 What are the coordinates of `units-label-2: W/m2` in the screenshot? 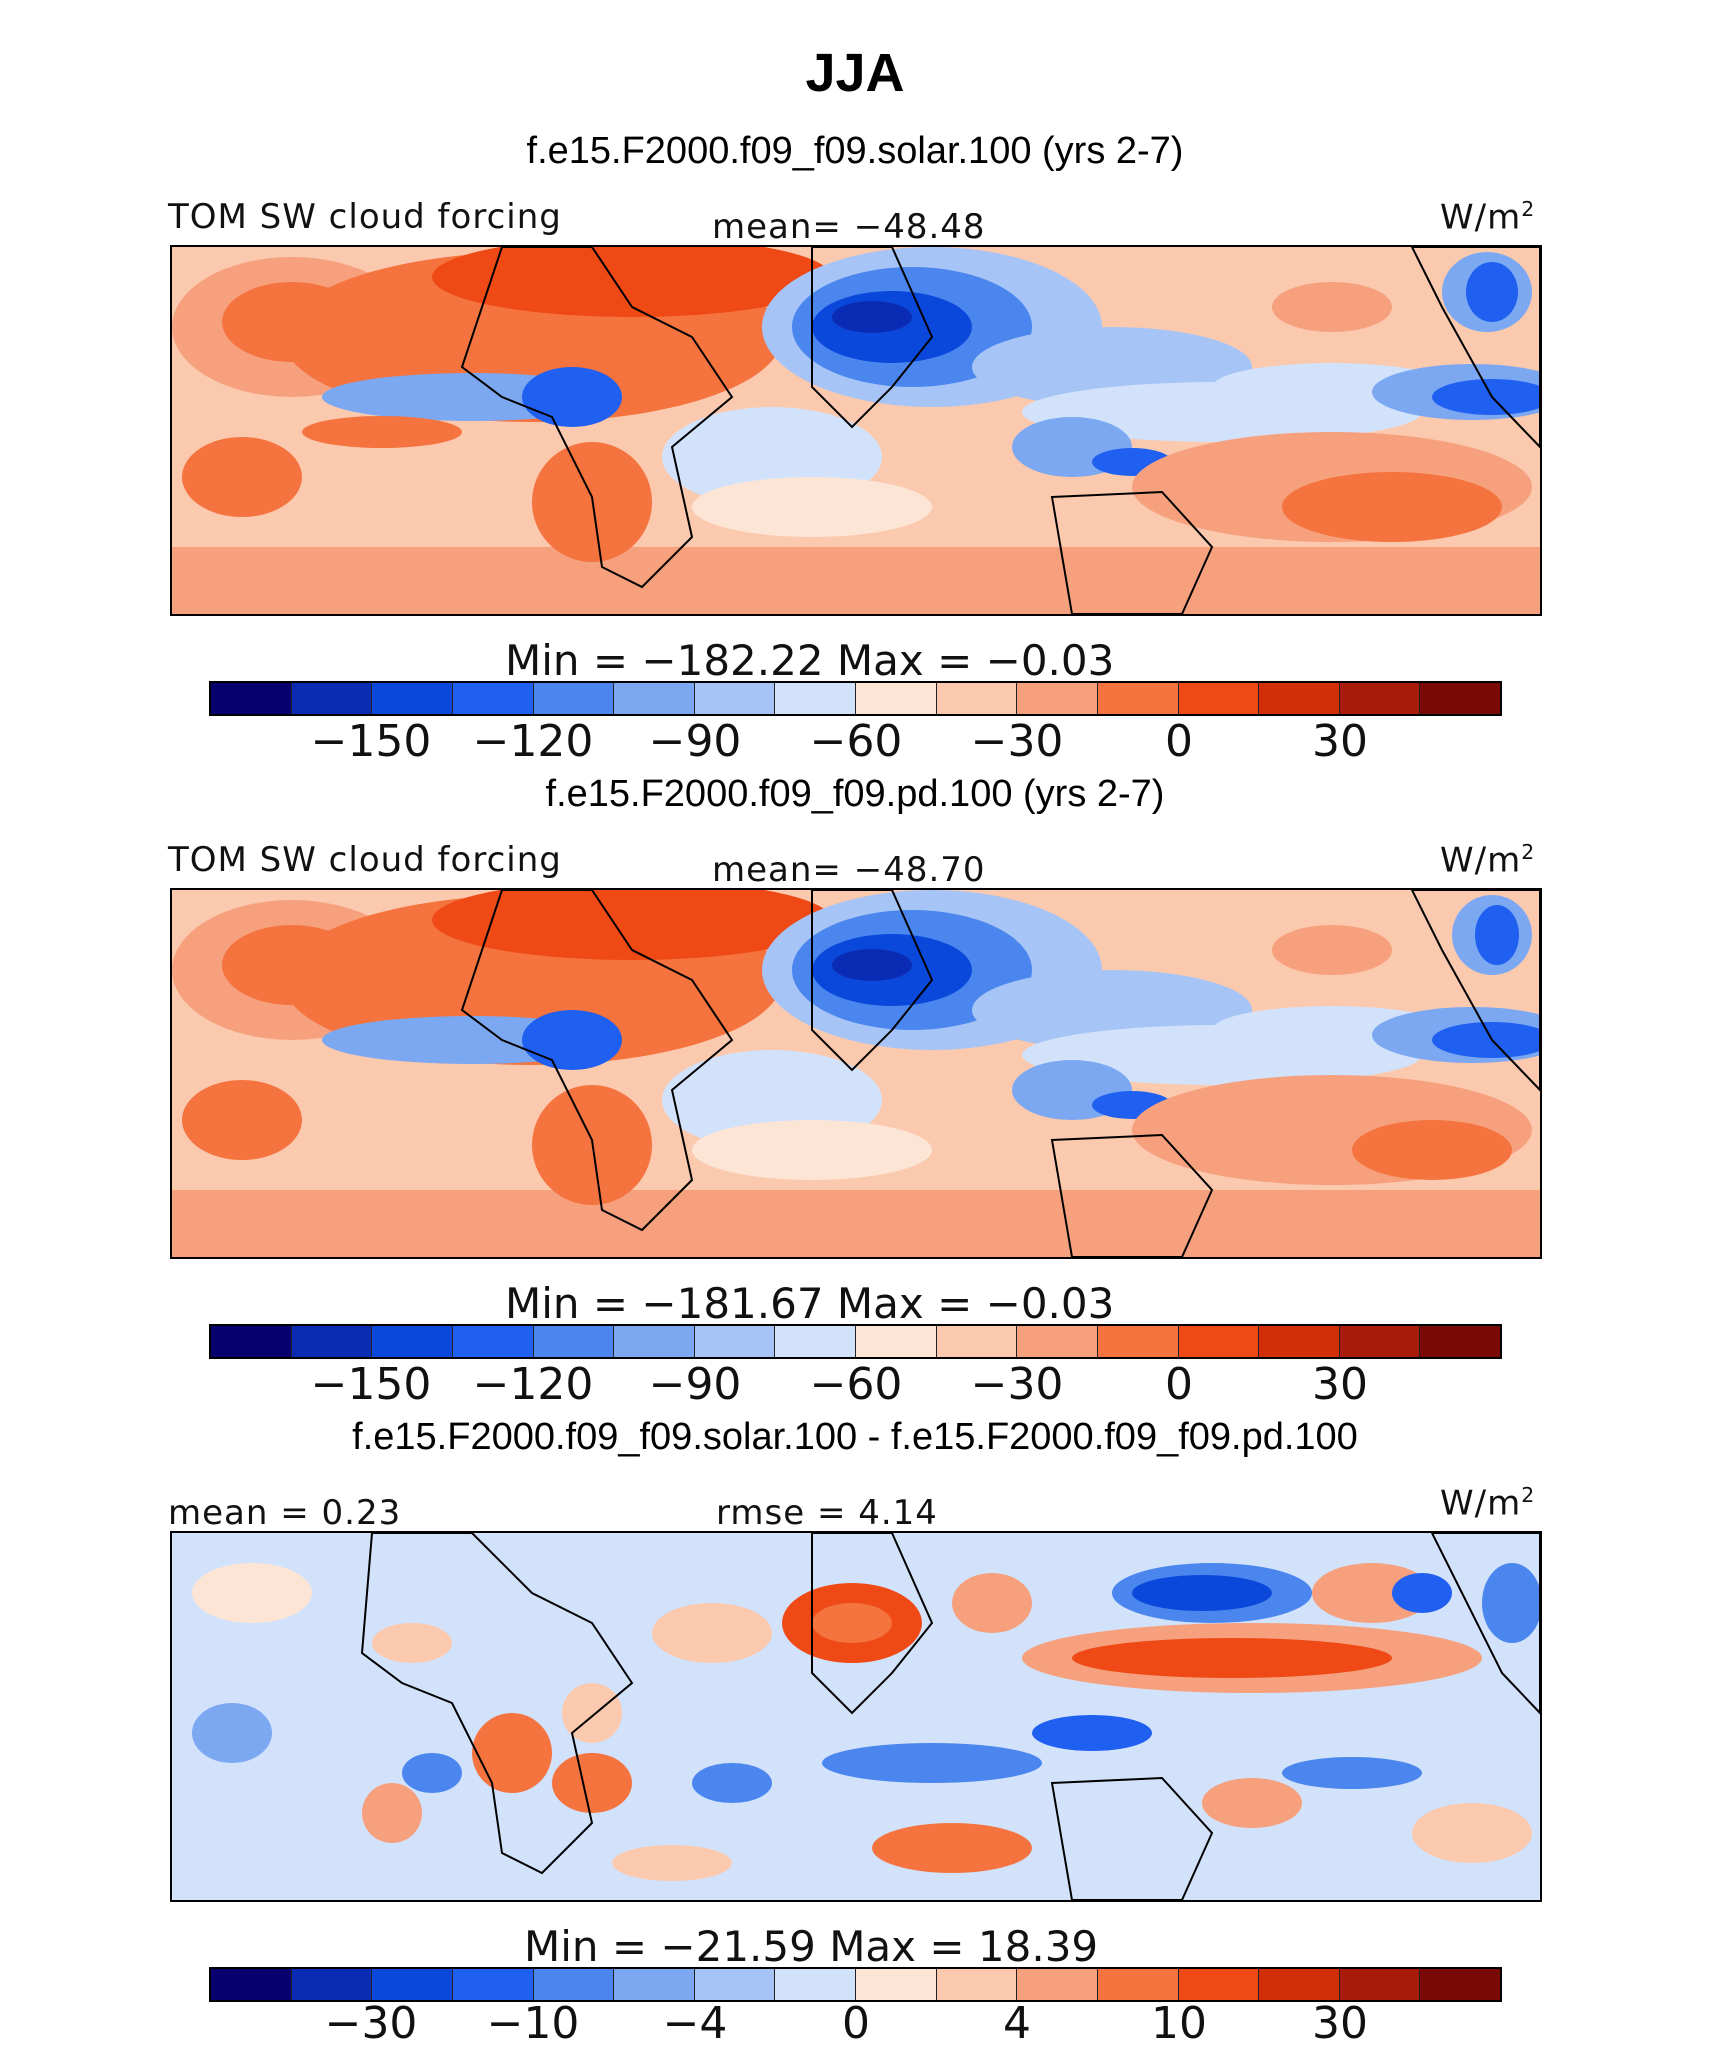 It's located at (1488, 860).